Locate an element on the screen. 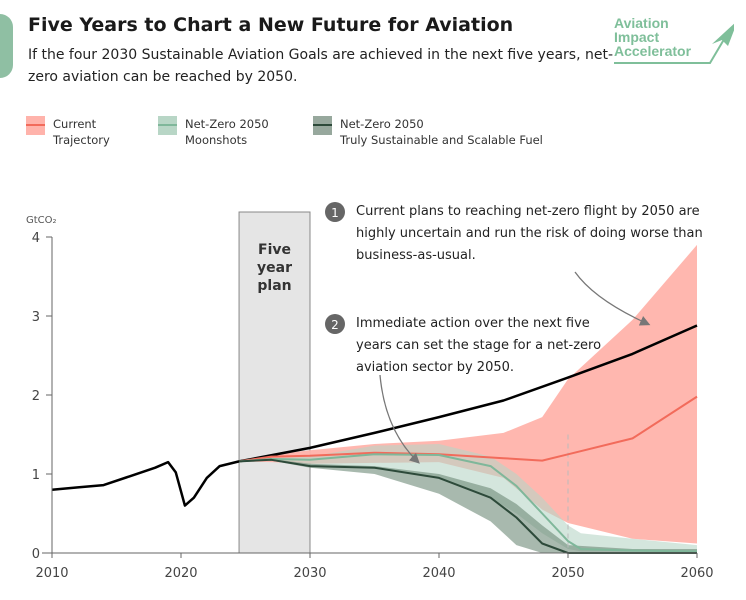 The width and height of the screenshot is (746, 600). y-tick-label: 3 is located at coordinates (36, 317).